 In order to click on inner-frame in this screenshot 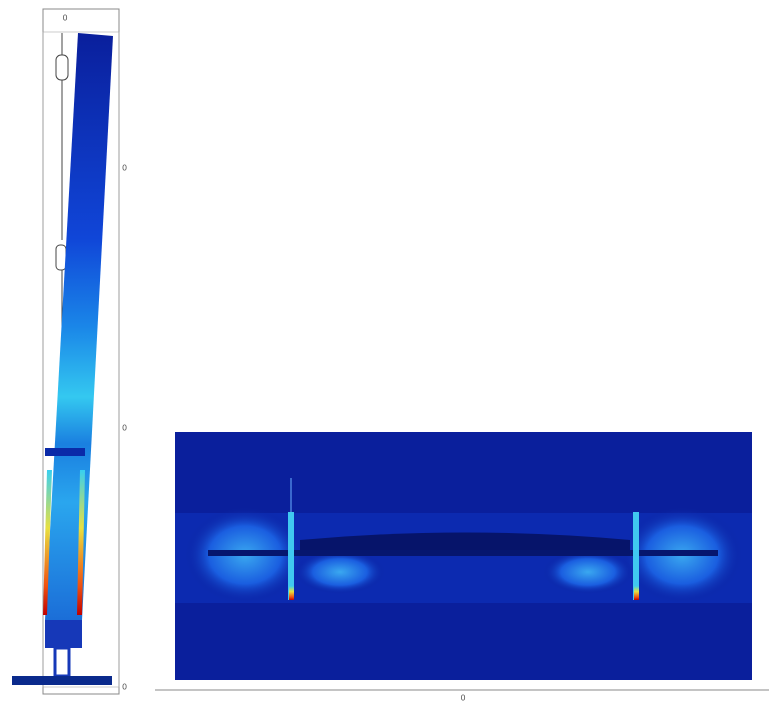, I will do `click(81, 359)`.